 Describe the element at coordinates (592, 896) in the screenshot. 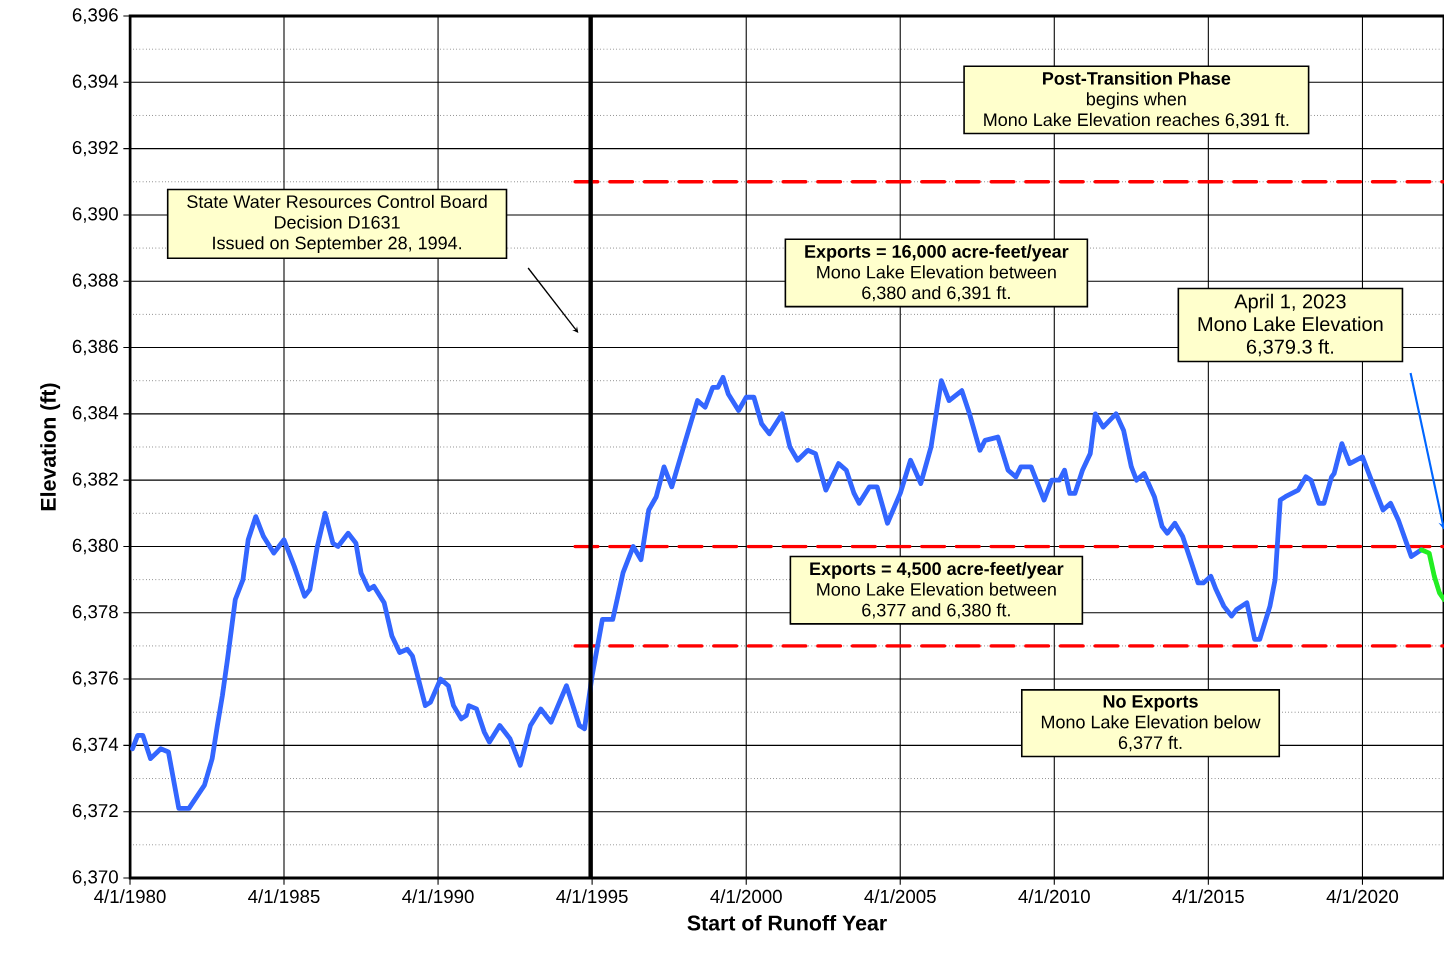

I see `x-tick-label: 4/1/1995` at that location.